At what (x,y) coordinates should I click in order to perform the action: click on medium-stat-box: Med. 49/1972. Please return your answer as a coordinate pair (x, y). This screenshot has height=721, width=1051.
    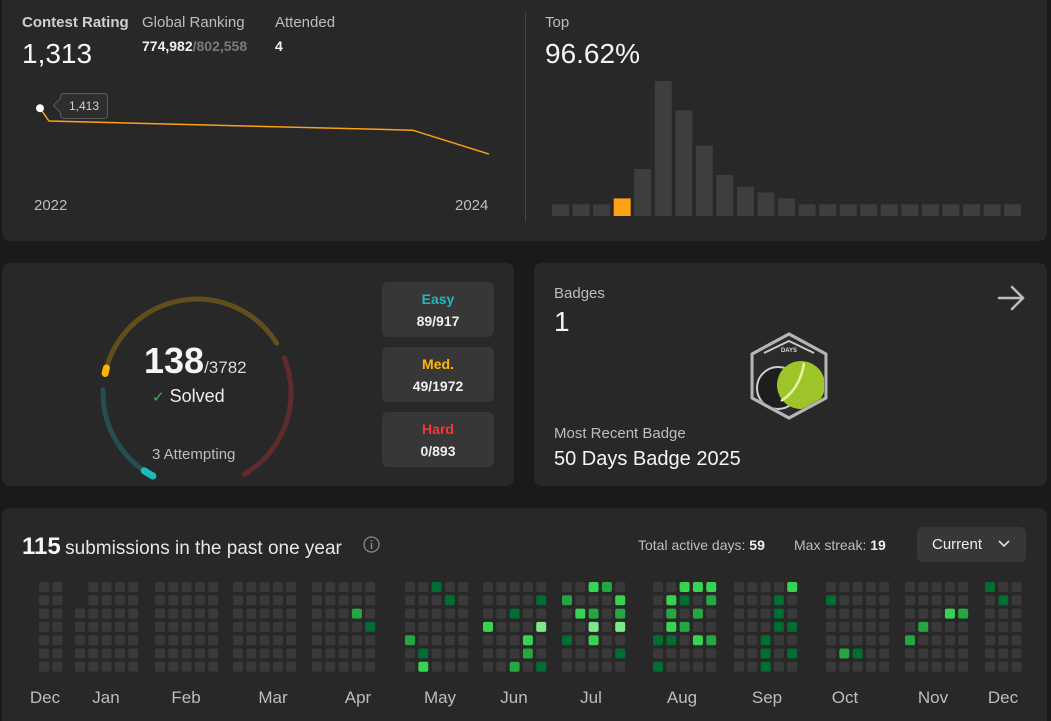
    Looking at the image, I should click on (438, 374).